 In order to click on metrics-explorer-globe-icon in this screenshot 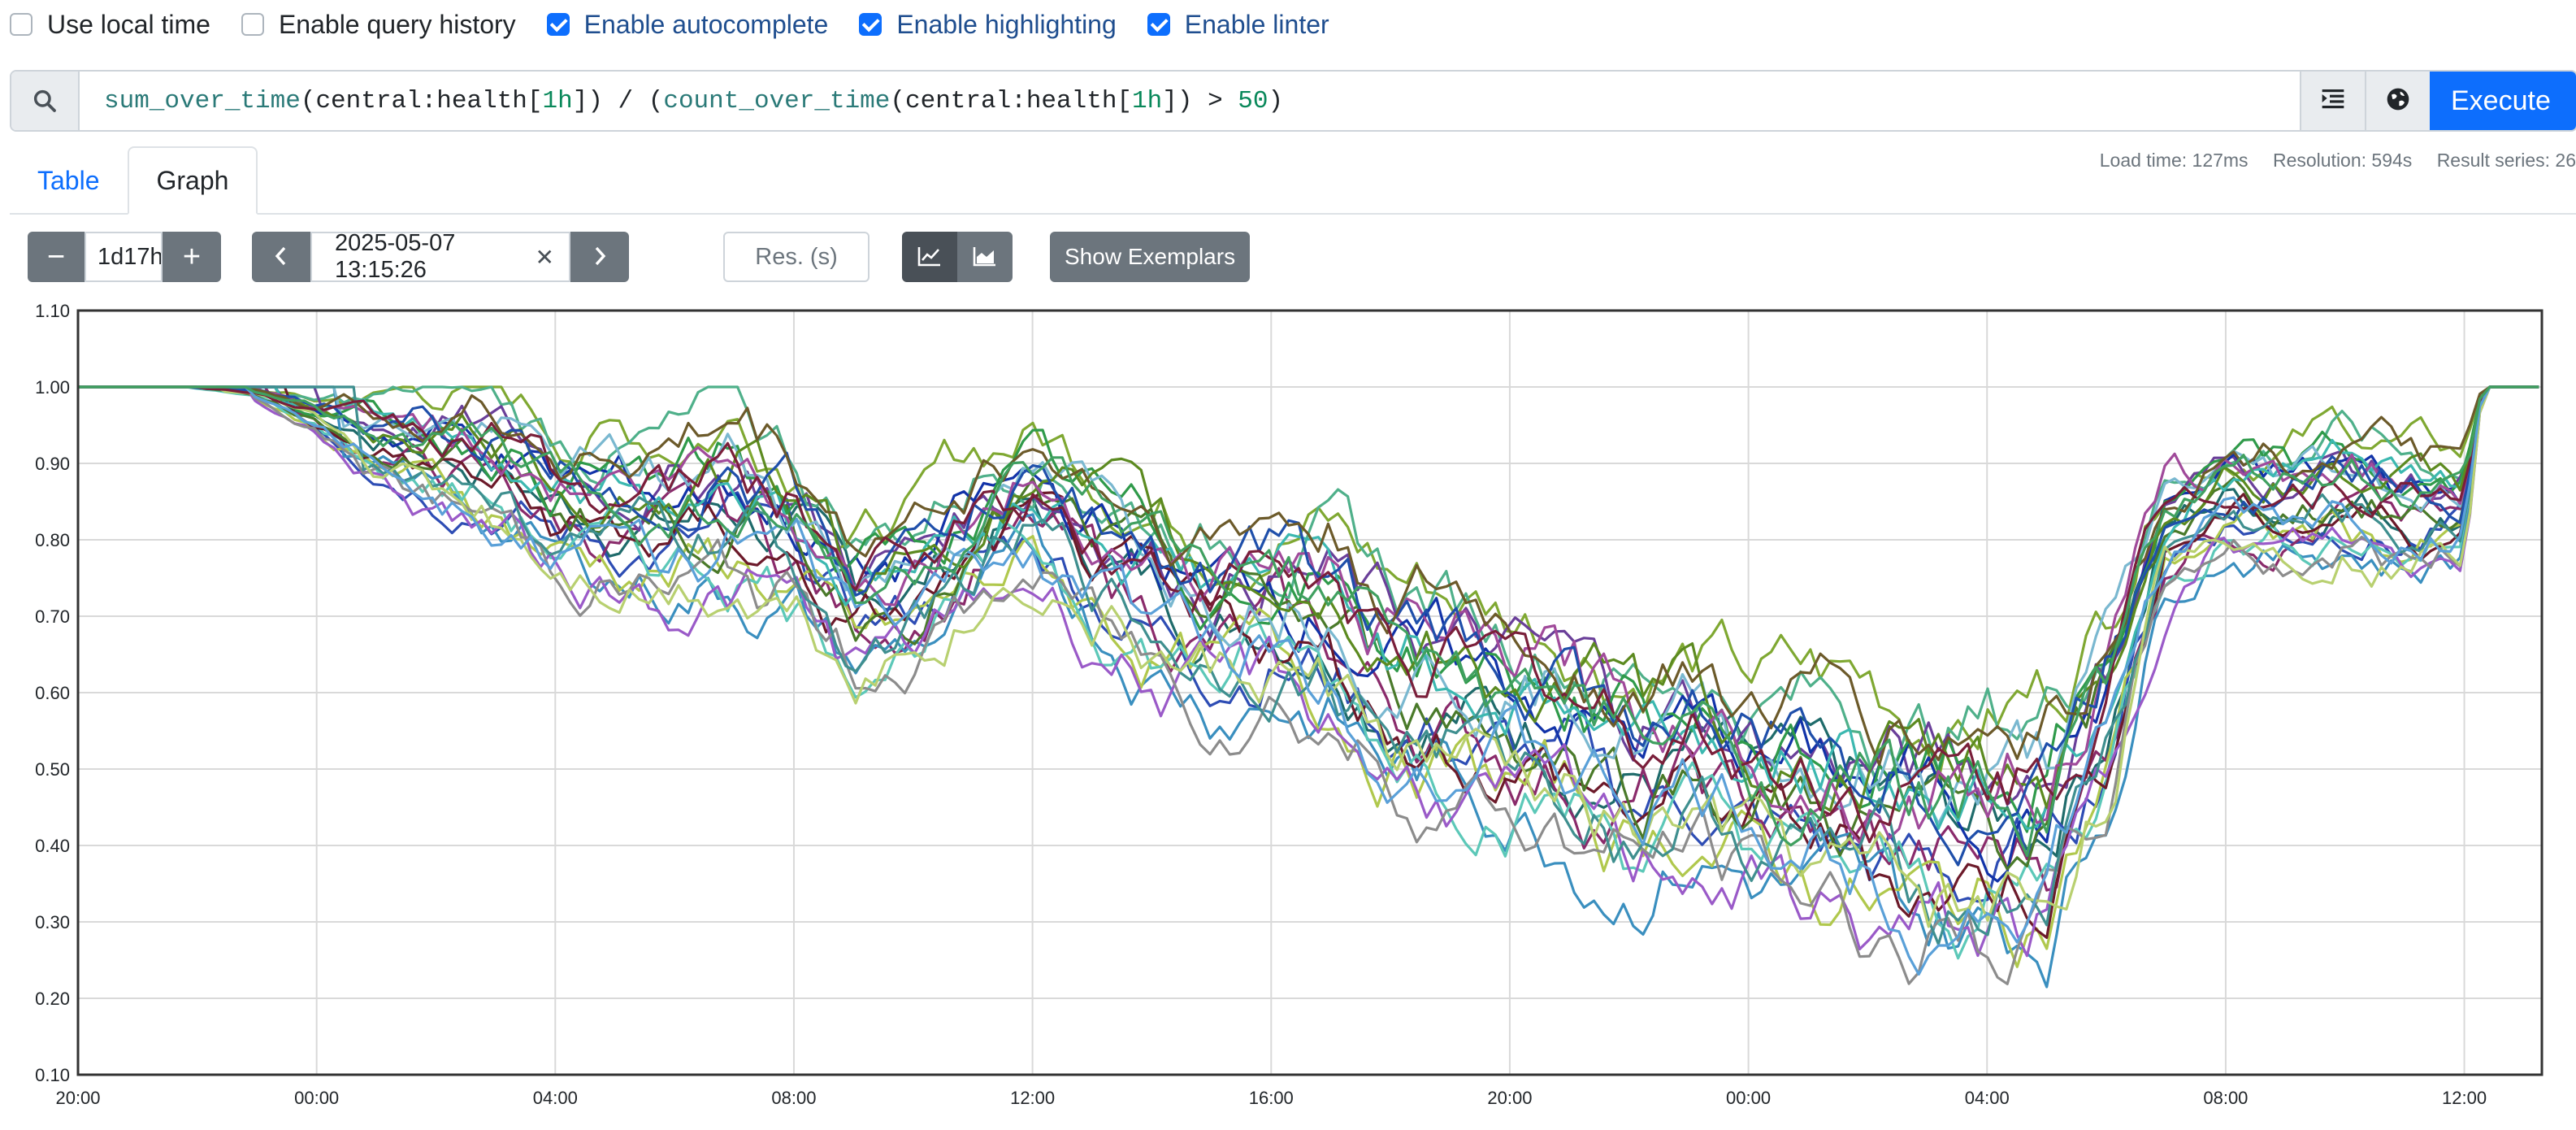, I will do `click(2398, 101)`.